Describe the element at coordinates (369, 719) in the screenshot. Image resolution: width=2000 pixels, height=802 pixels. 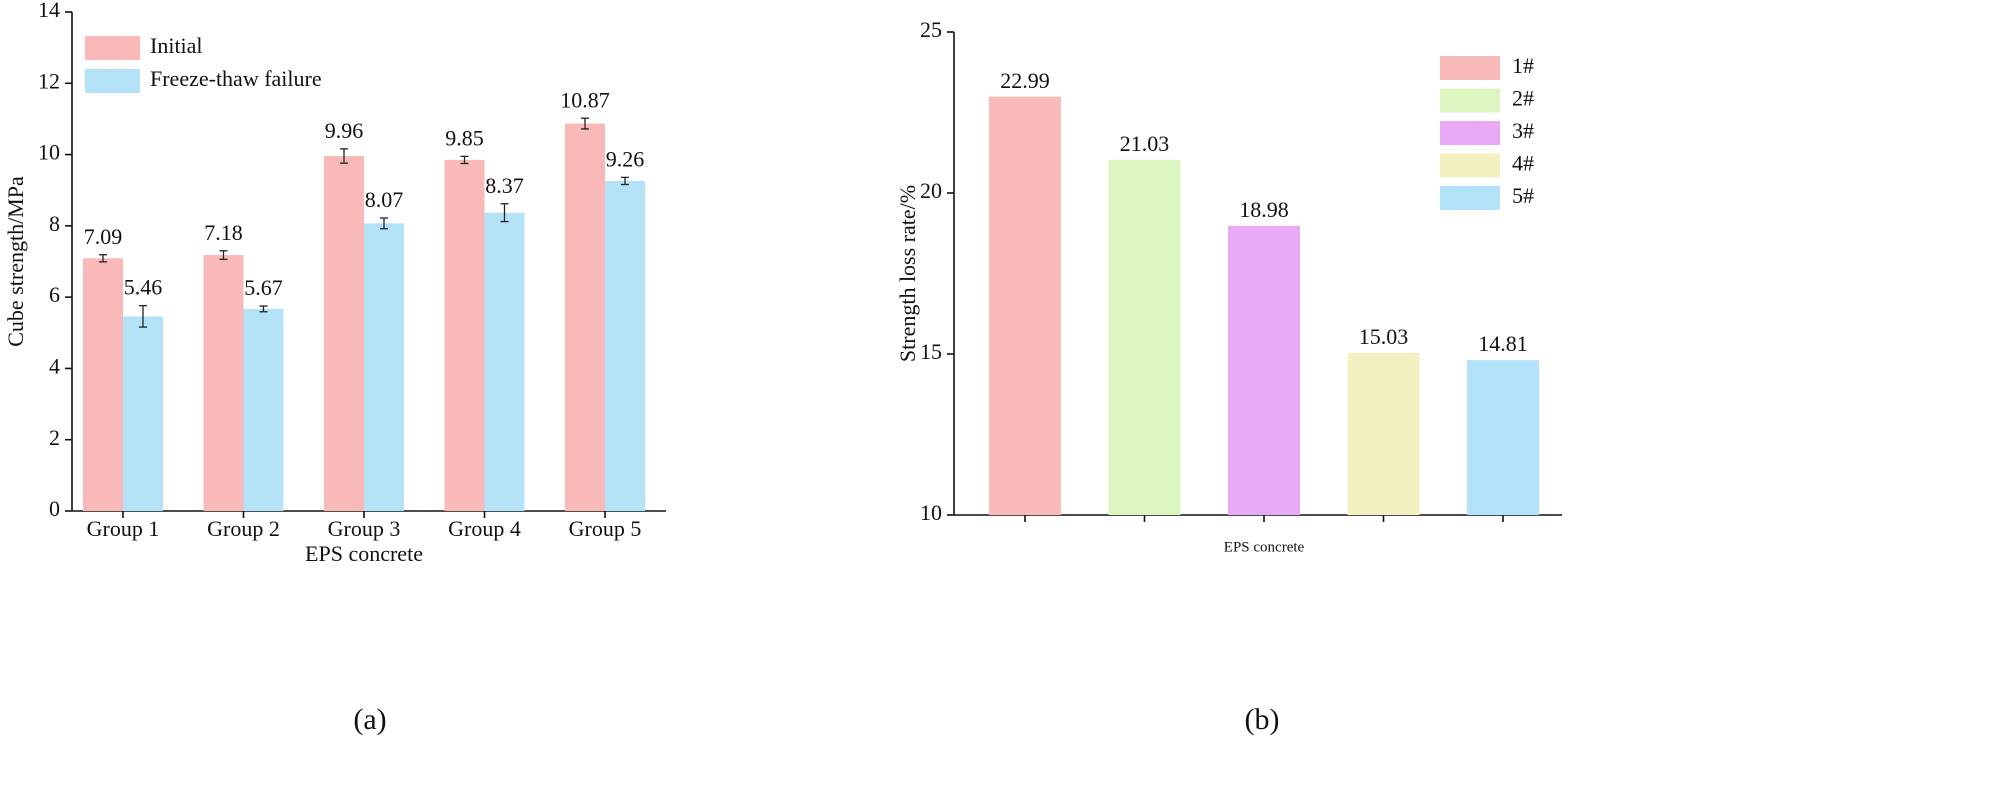
I see `panel-label: (a)` at that location.